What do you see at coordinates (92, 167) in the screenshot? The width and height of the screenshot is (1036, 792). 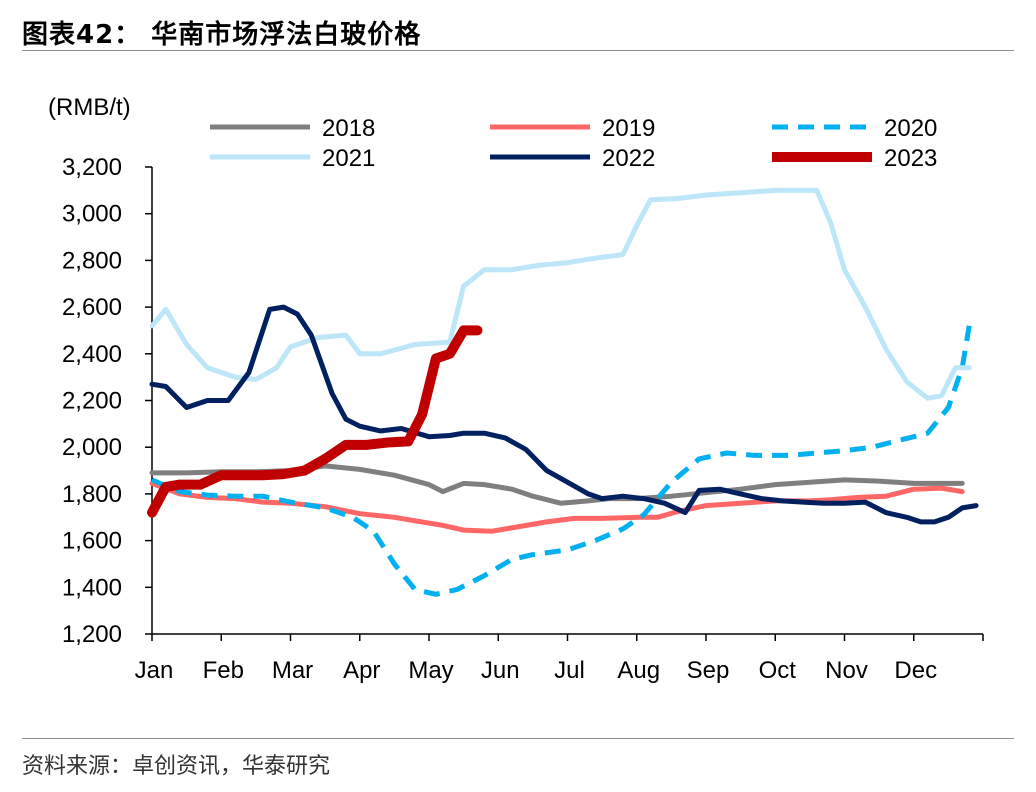 I see `y-tick-label: 3,200` at bounding box center [92, 167].